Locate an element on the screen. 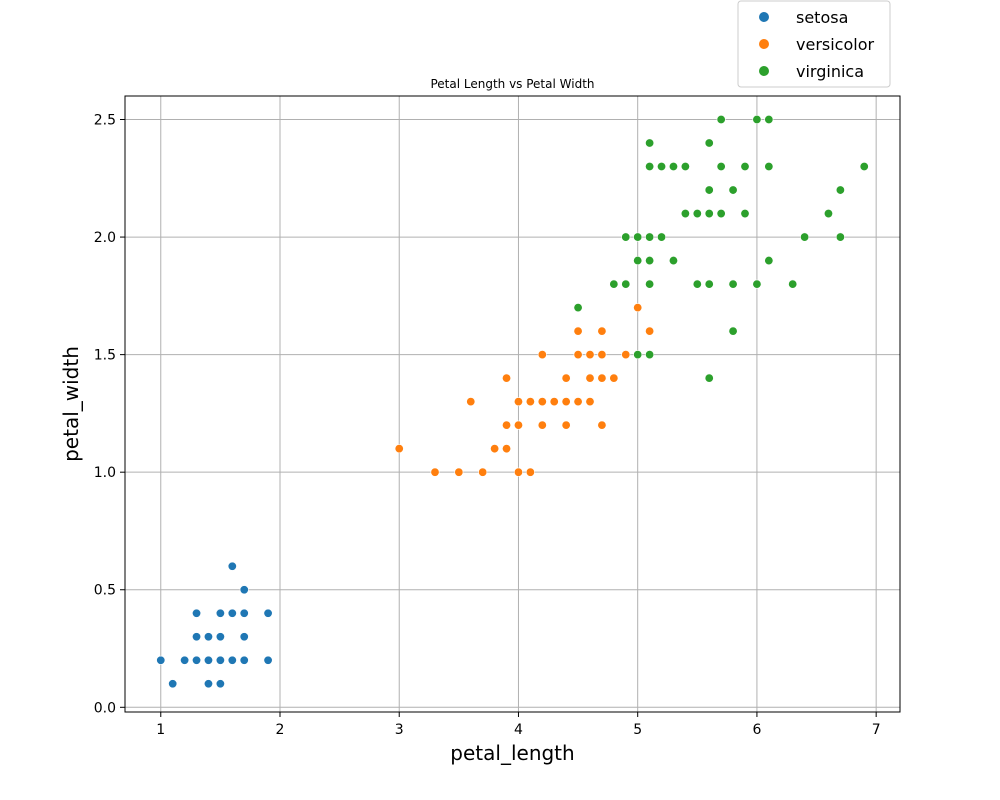 The width and height of the screenshot is (1000, 800). y-tick-label: 0.5 is located at coordinates (105, 591).